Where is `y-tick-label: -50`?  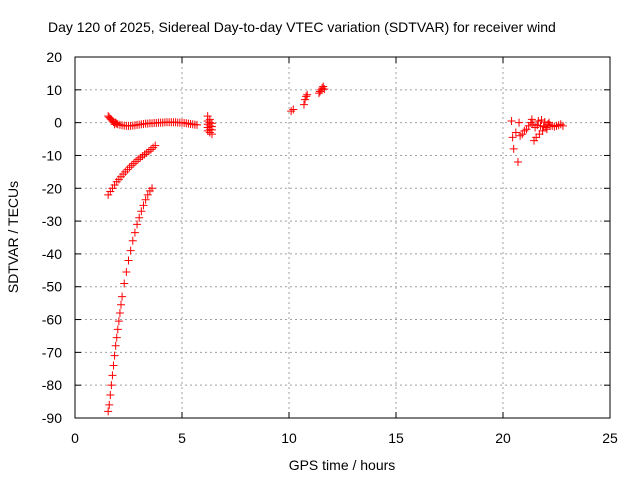 y-tick-label: -50 is located at coordinates (52, 287).